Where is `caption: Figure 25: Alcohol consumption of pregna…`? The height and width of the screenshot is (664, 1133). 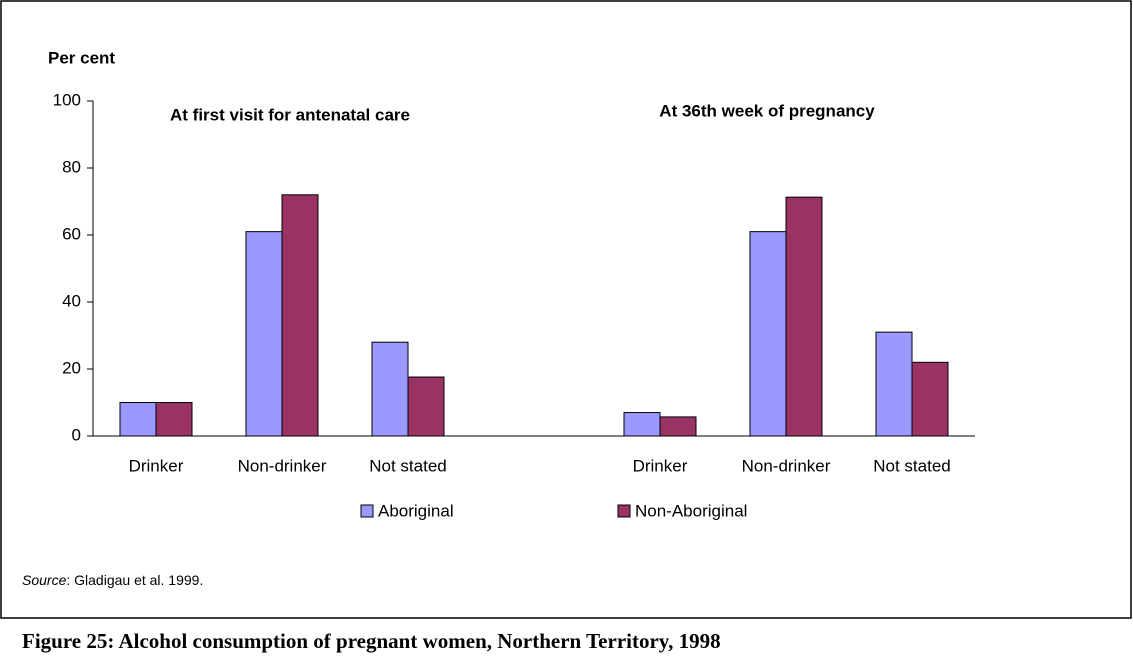 caption: Figure 25: Alcohol consumption of pregna… is located at coordinates (371, 641).